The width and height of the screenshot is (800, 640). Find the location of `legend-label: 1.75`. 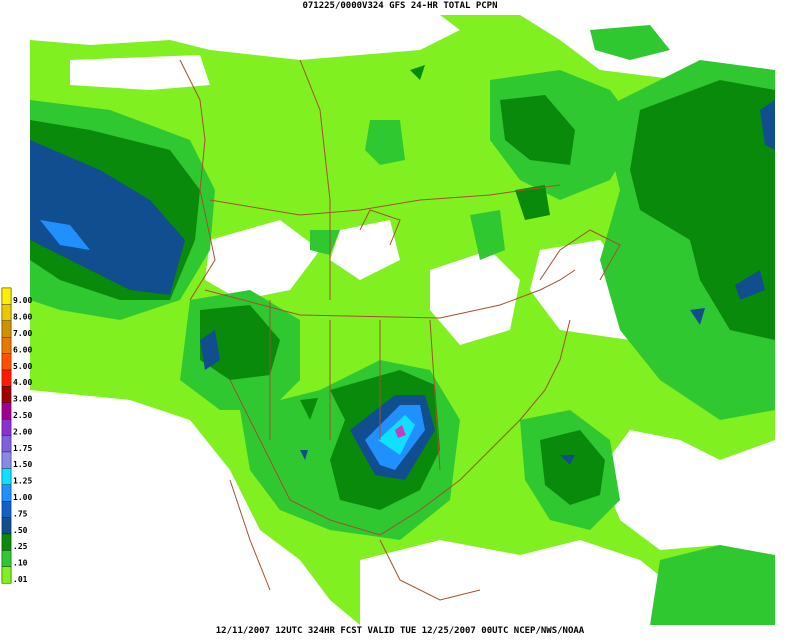

legend-label: 1.75 is located at coordinates (22, 448).